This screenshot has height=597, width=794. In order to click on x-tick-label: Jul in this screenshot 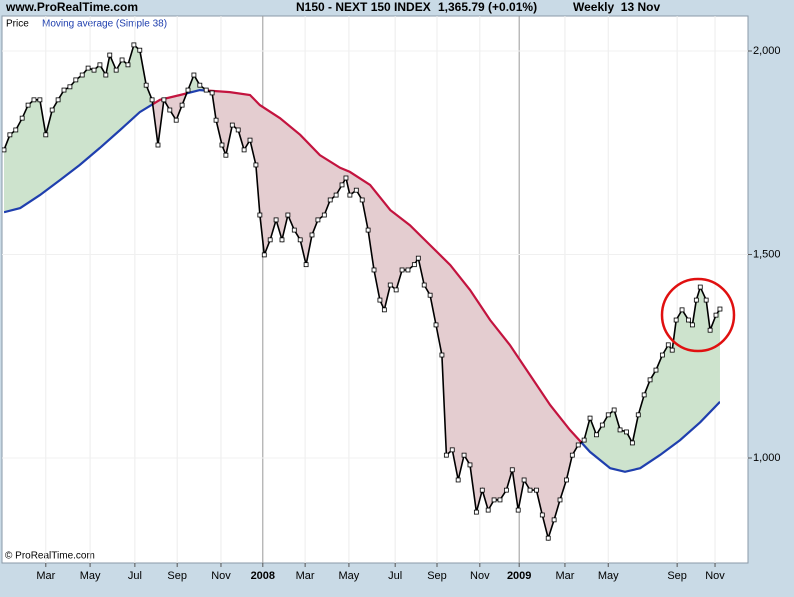, I will do `click(135, 576)`.